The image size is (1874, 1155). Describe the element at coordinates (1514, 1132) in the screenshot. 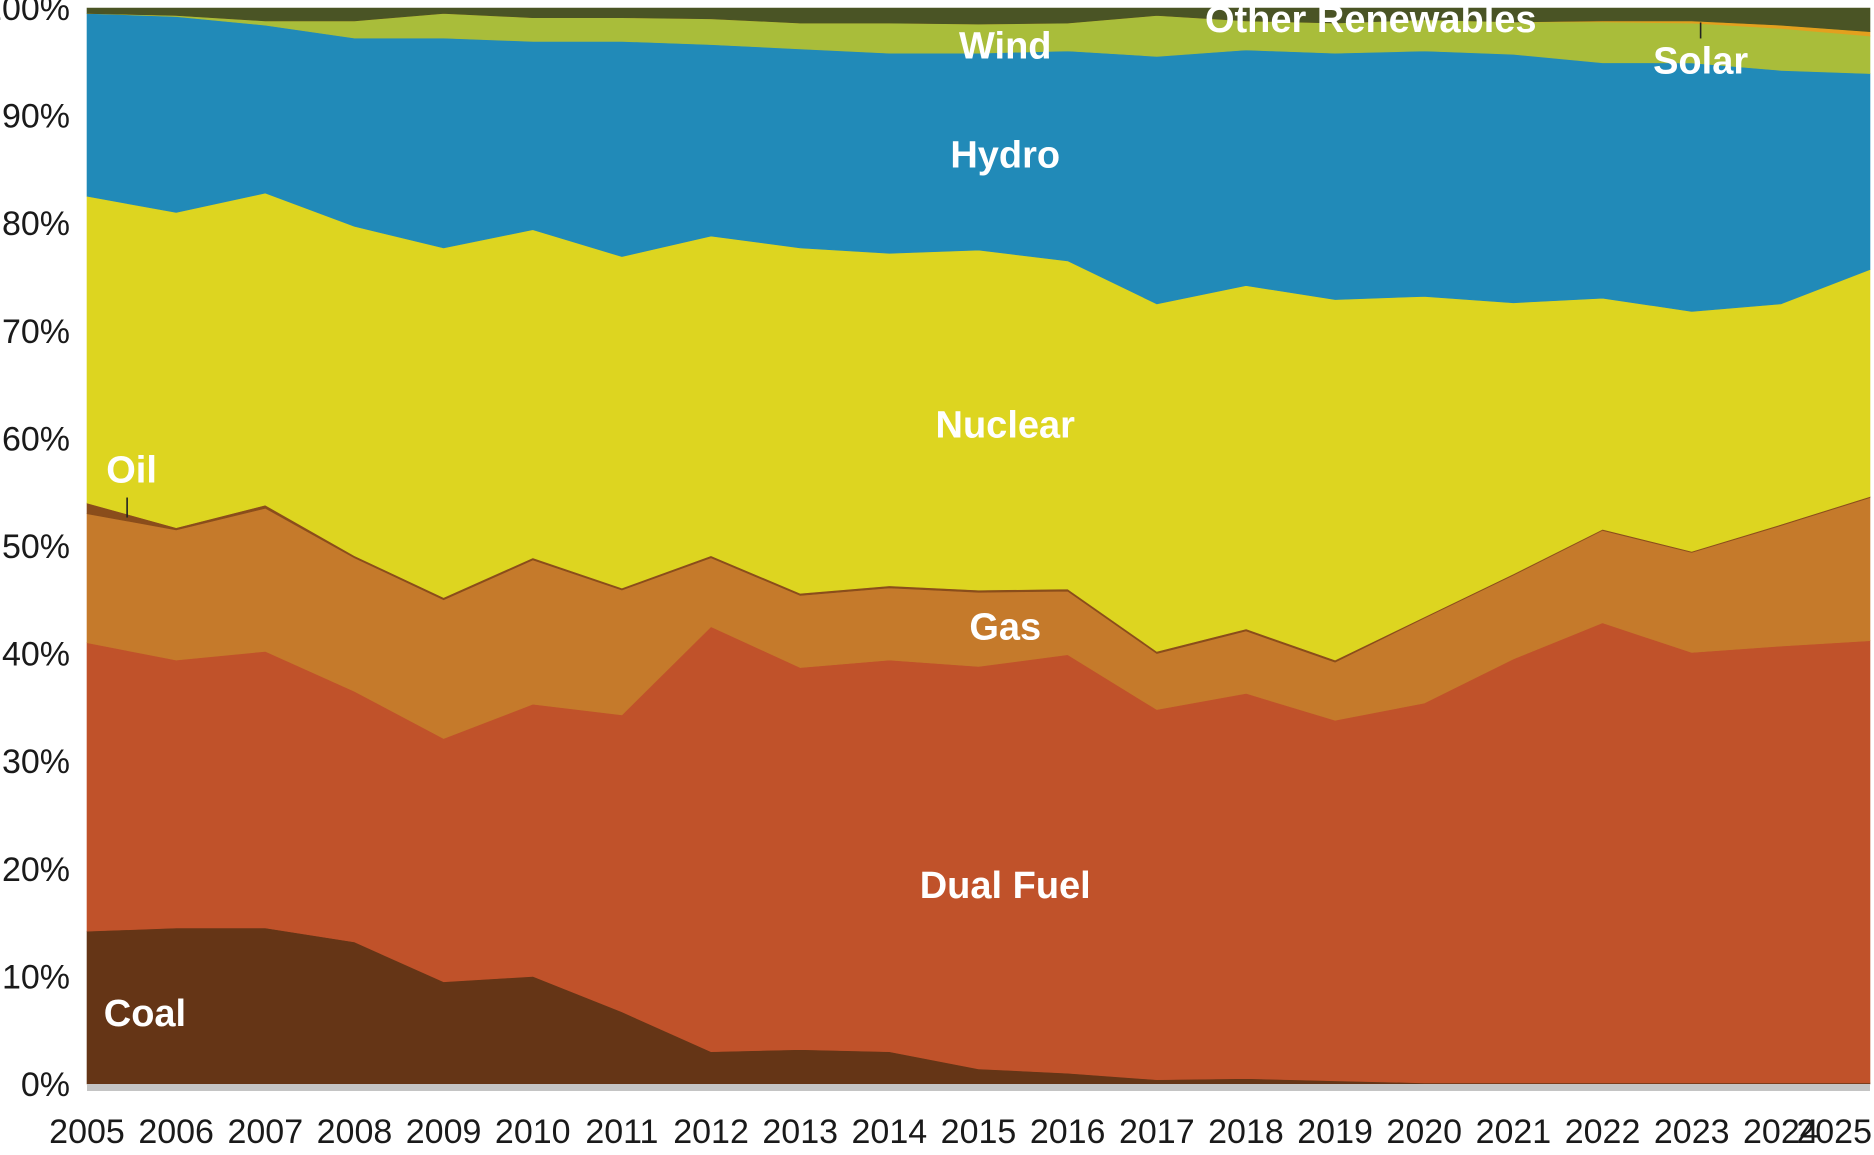

I see `x-tick-2021: 2021` at that location.